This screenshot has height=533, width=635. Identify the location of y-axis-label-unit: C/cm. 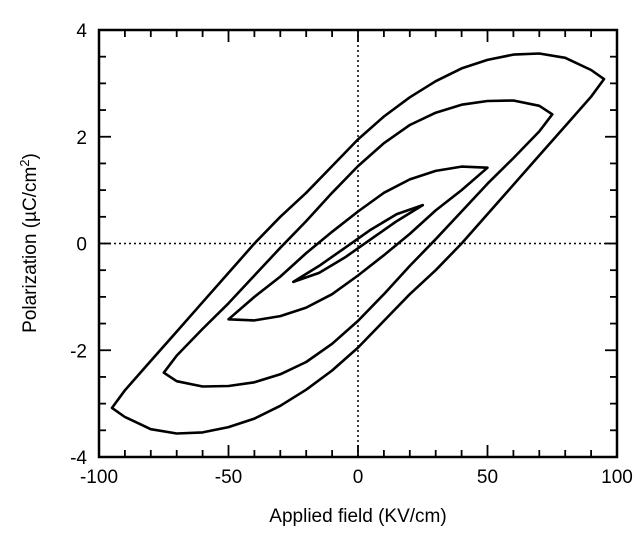
(30, 189).